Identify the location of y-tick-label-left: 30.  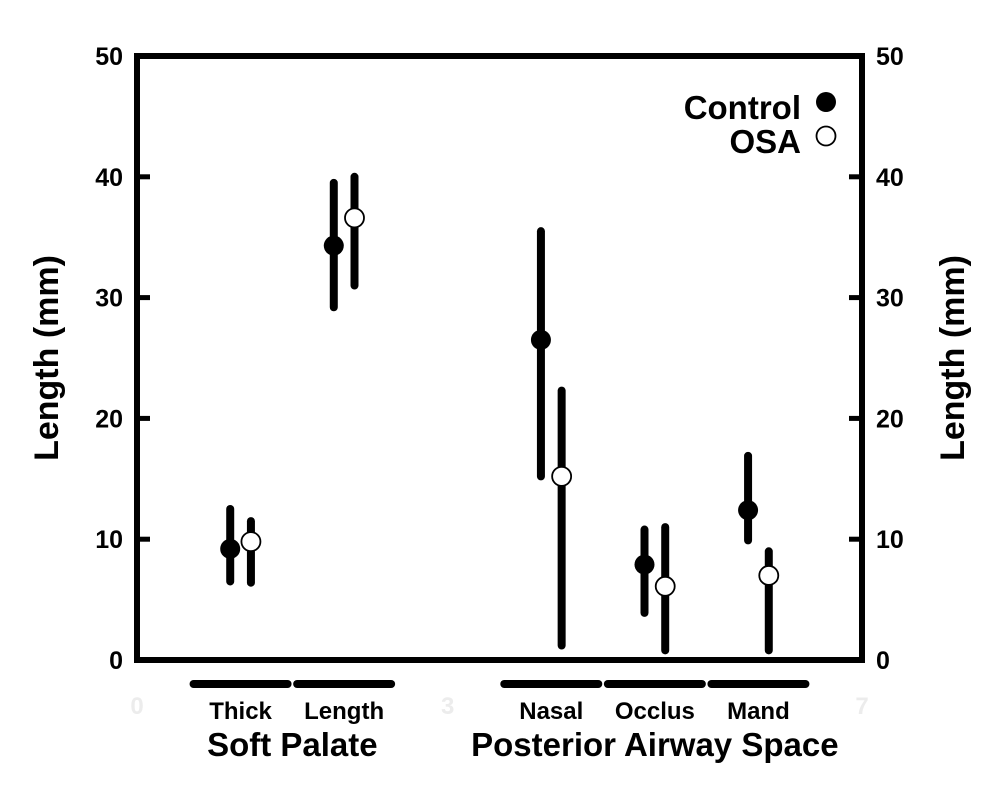
(109, 299).